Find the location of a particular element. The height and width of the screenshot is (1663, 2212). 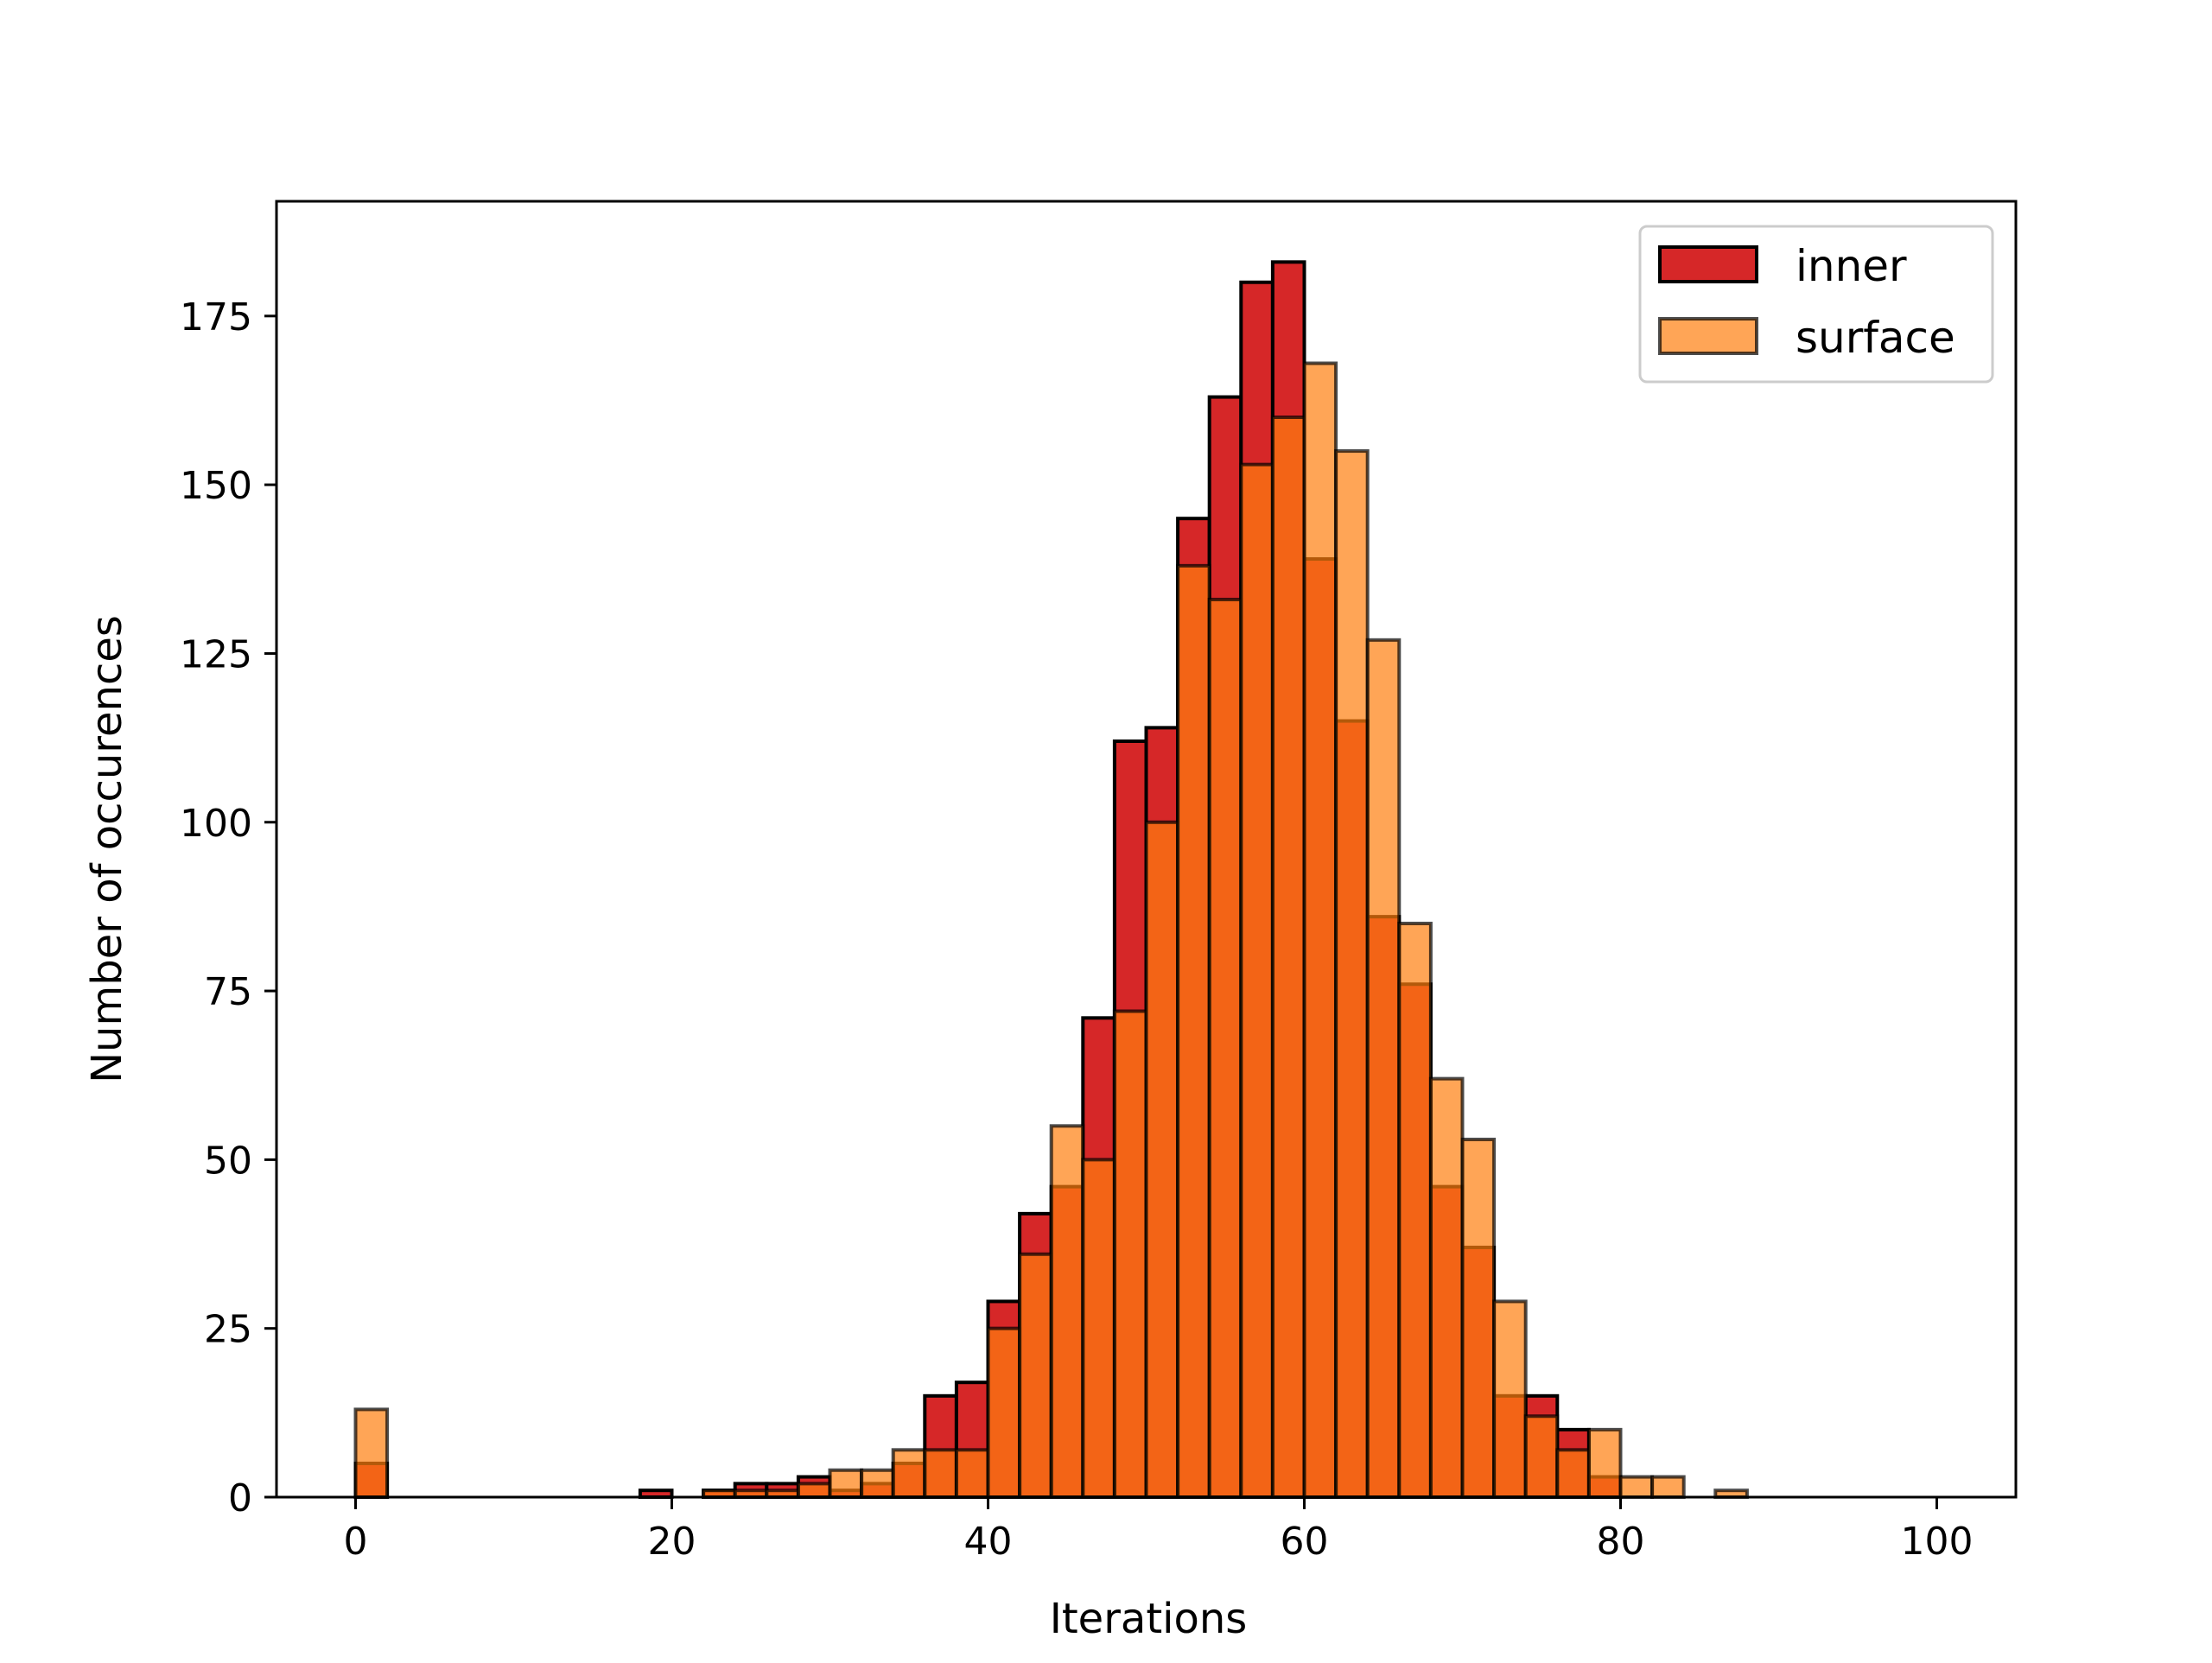

y-tick-label: 150 is located at coordinates (216, 486).